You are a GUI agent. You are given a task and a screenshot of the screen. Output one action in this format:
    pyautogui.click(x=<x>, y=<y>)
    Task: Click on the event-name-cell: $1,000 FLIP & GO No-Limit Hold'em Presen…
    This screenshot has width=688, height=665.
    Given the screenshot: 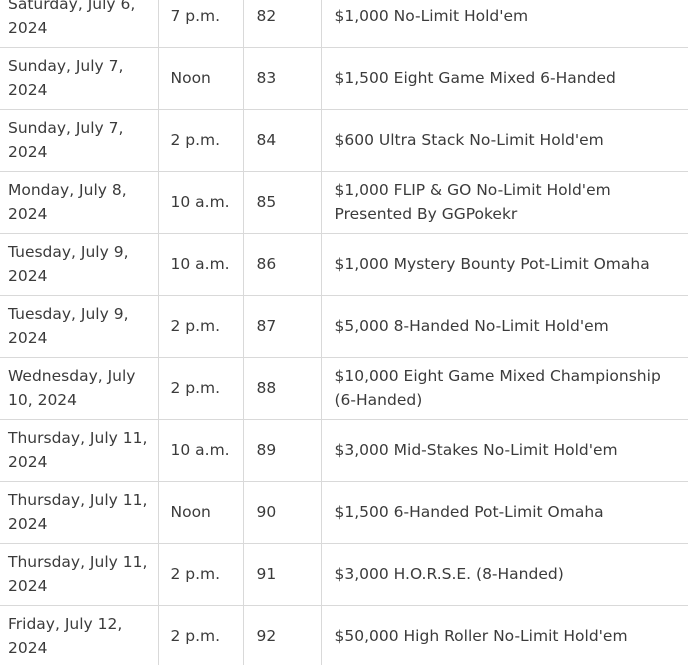 What is the action you would take?
    pyautogui.click(x=504, y=202)
    